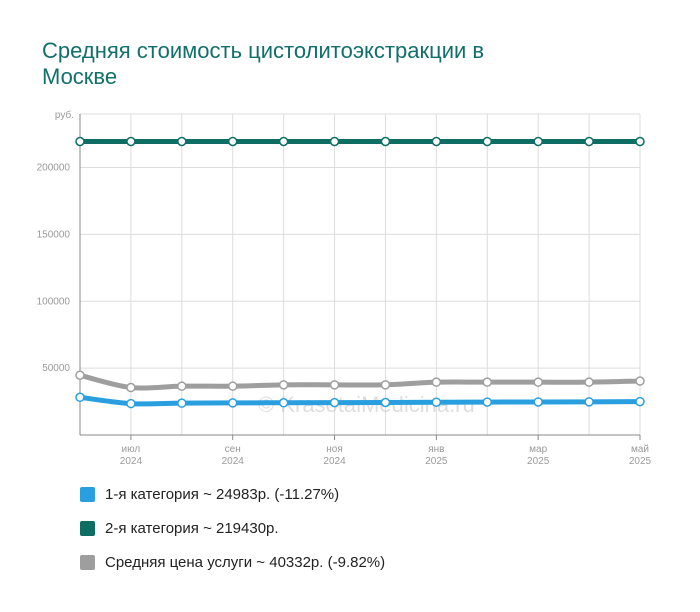 The height and width of the screenshot is (612, 700). Describe the element at coordinates (54, 168) in the screenshot. I see `y-tick-label: 200000` at that location.